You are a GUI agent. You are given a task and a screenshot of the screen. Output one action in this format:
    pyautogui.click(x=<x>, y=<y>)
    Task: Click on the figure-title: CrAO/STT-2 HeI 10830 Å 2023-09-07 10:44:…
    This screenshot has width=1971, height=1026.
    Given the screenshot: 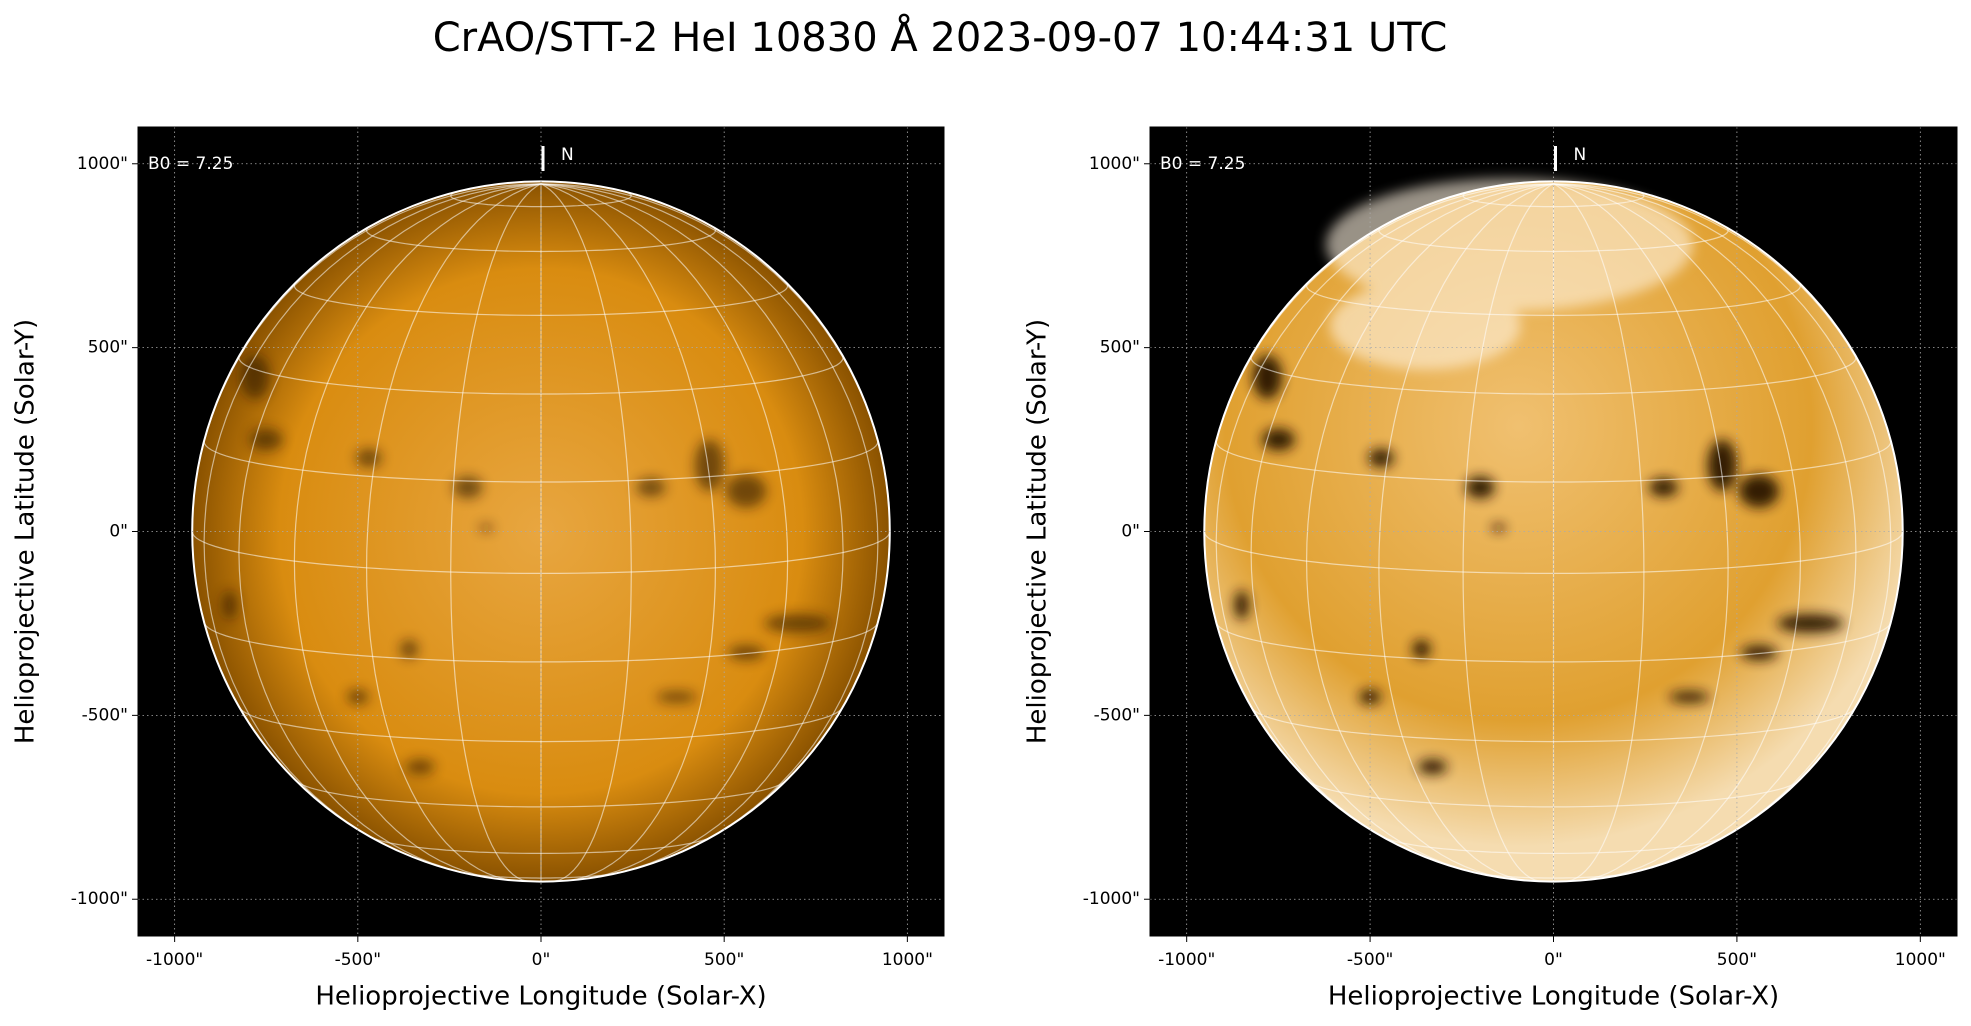 What is the action you would take?
    pyautogui.click(x=940, y=37)
    